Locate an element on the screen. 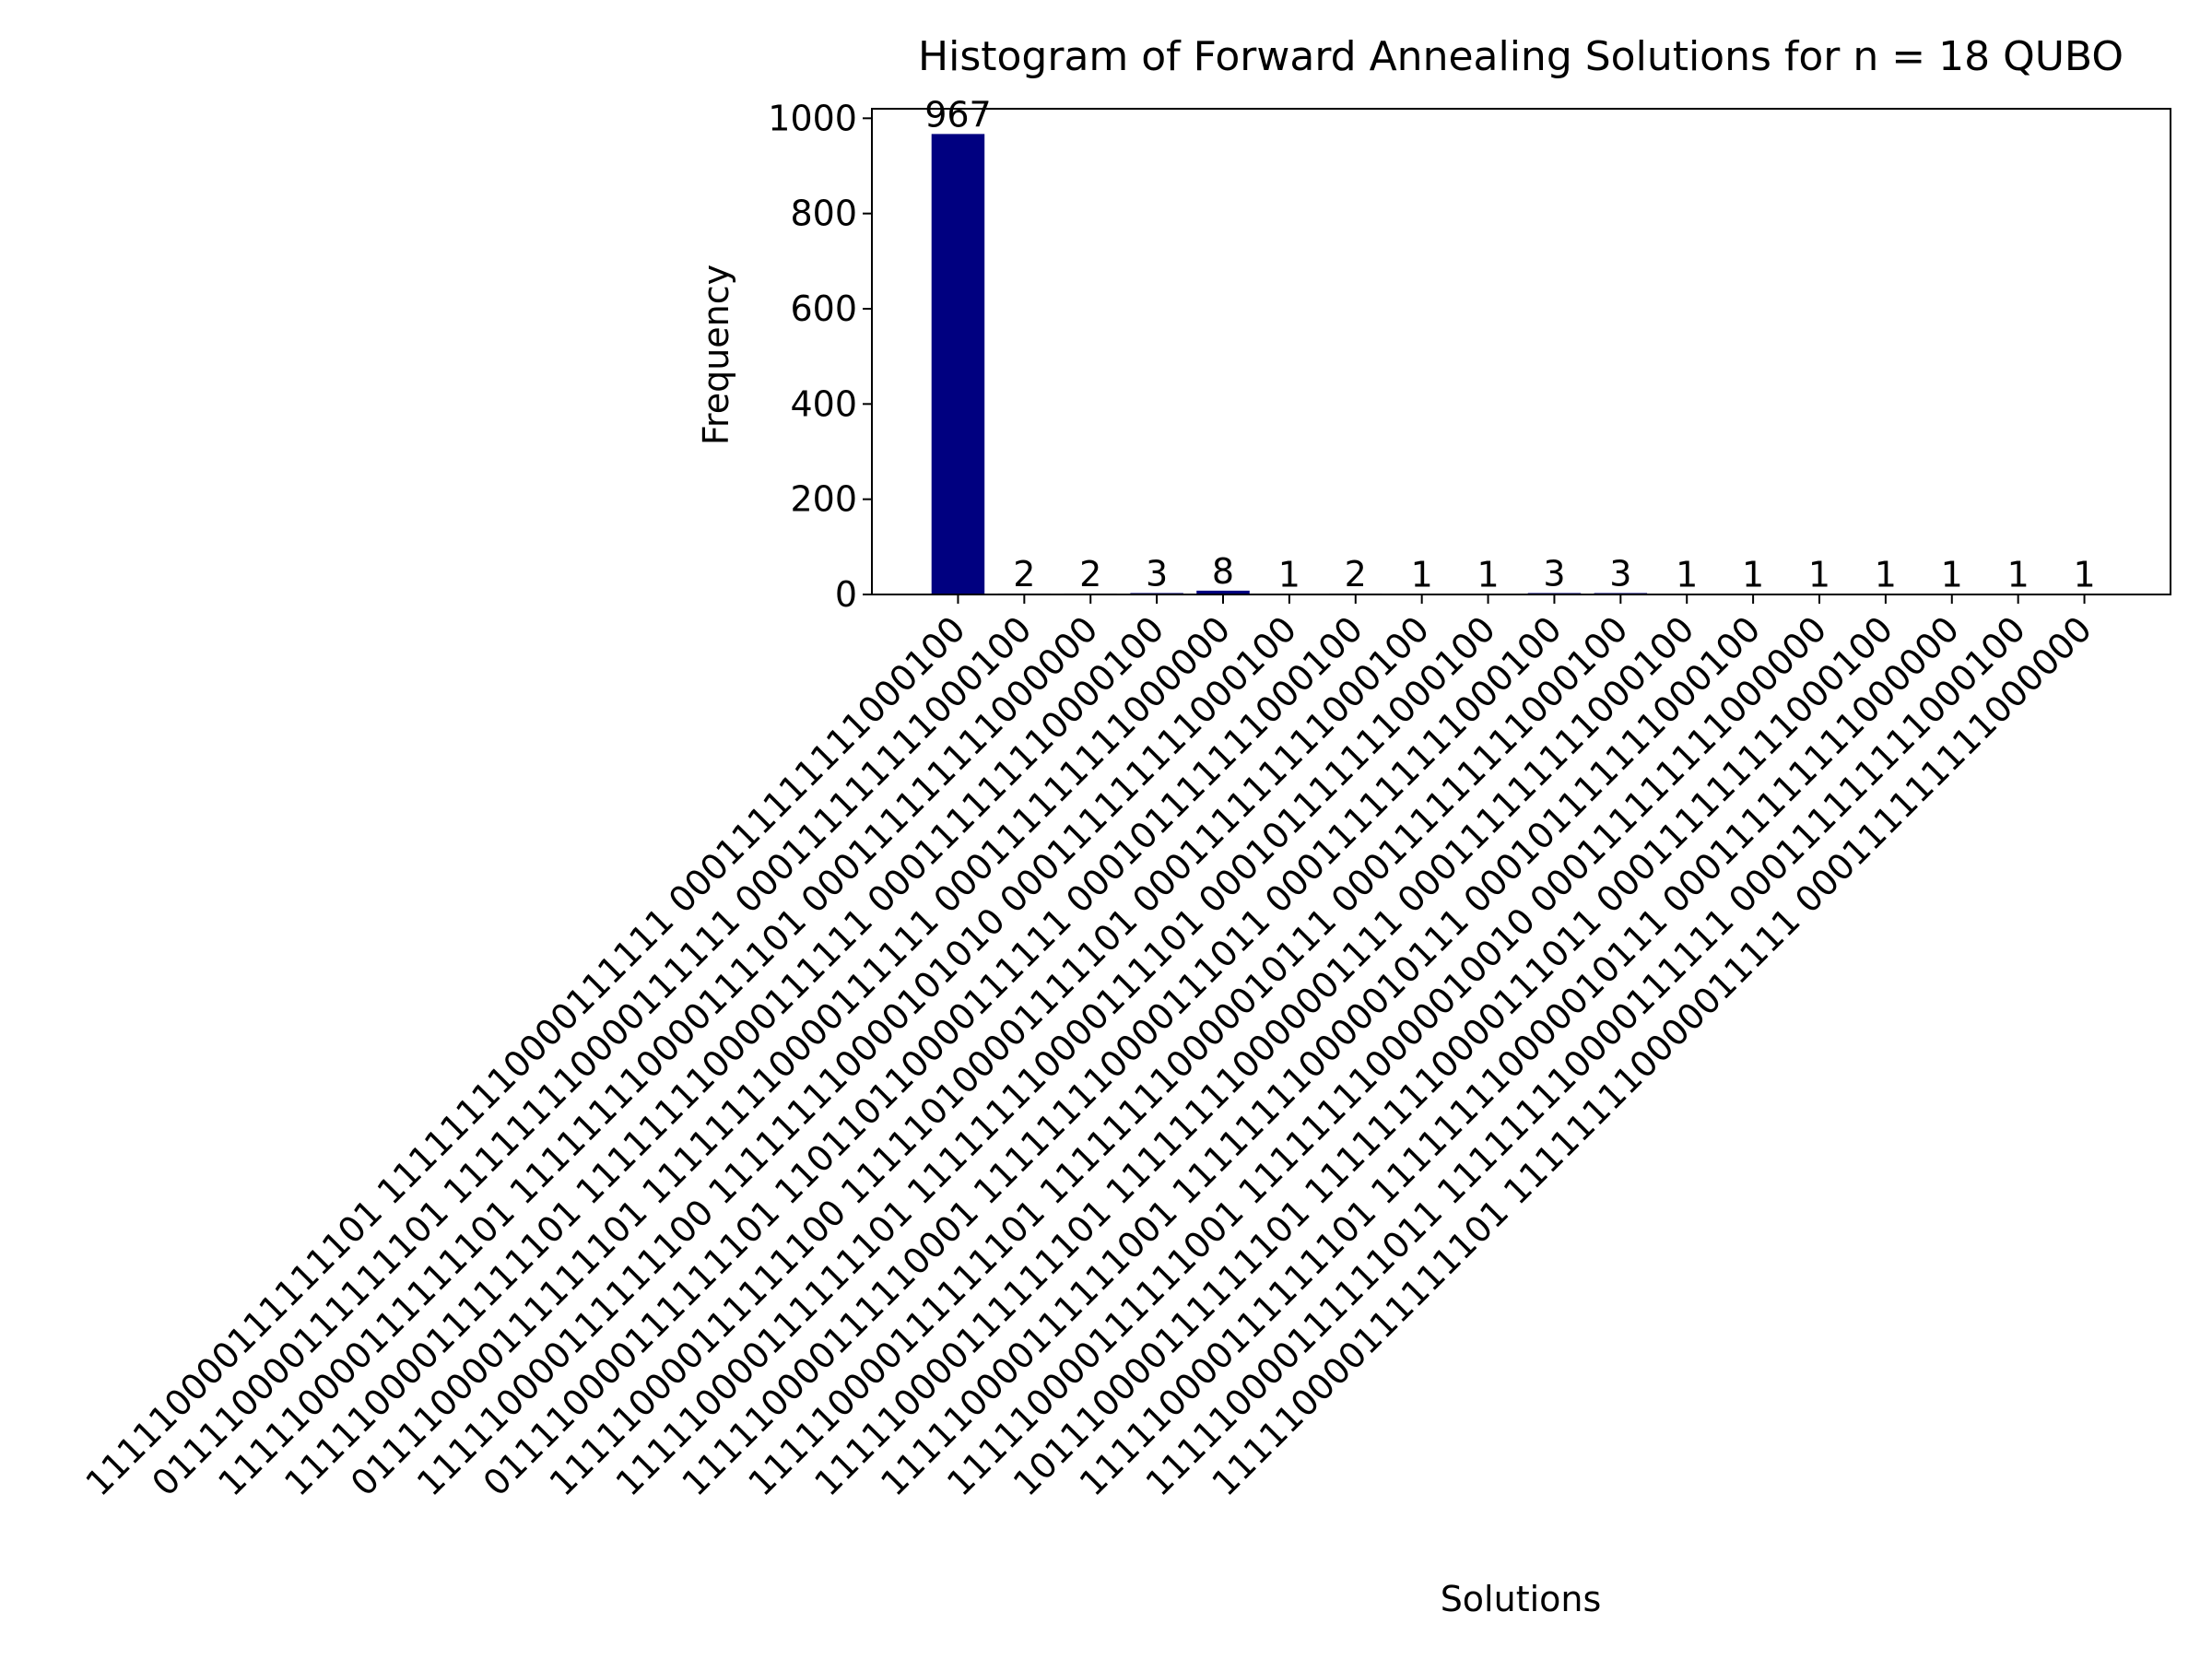 The height and width of the screenshot is (1659, 2212). value-label: 8 is located at coordinates (1223, 571).